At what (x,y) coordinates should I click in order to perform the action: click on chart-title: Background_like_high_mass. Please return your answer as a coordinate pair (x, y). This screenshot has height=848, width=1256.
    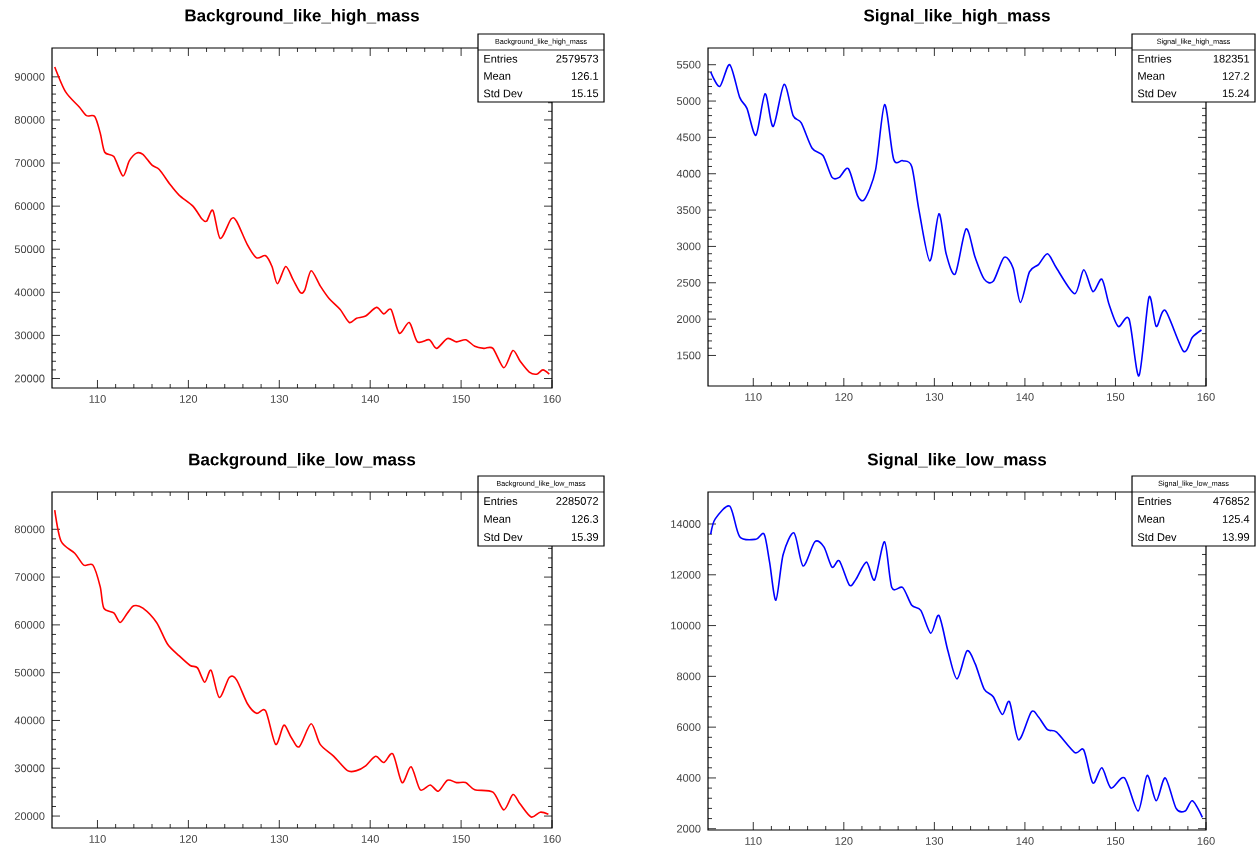
    Looking at the image, I should click on (302, 16).